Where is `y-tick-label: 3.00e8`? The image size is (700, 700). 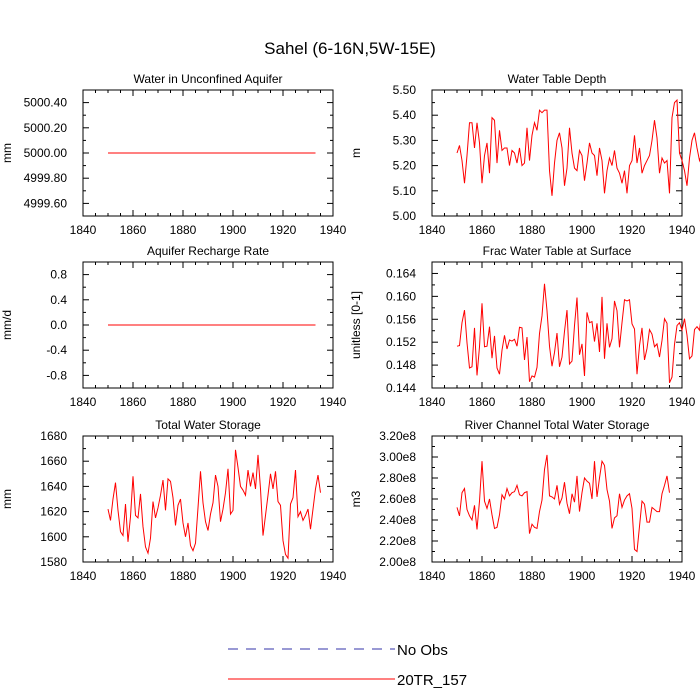 y-tick-label: 3.00e8 is located at coordinates (397, 457).